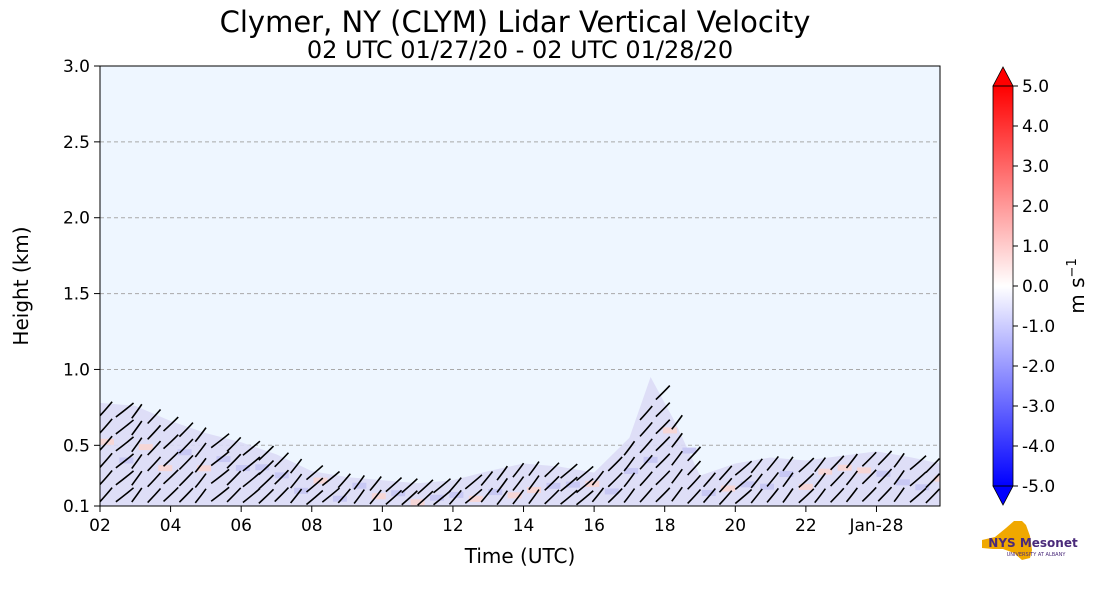 Image resolution: width=1101 pixels, height=600 pixels. I want to click on colorbar-tick-label: -5.0, so click(1038, 487).